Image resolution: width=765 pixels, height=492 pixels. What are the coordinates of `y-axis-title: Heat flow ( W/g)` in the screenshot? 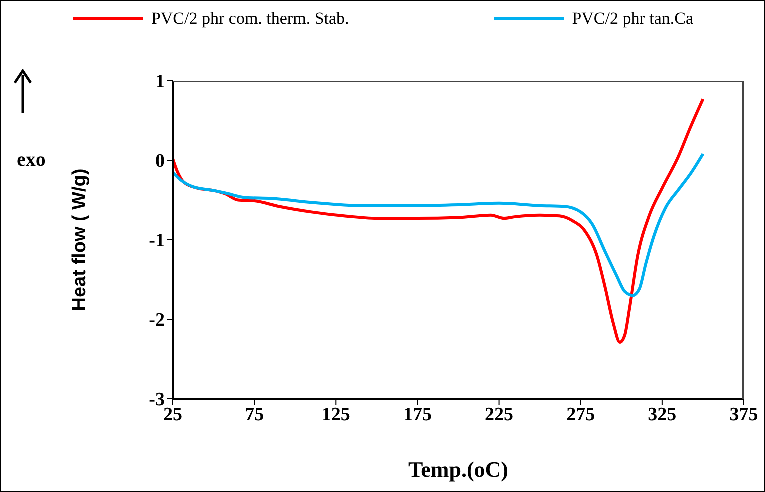 It's located at (80, 240).